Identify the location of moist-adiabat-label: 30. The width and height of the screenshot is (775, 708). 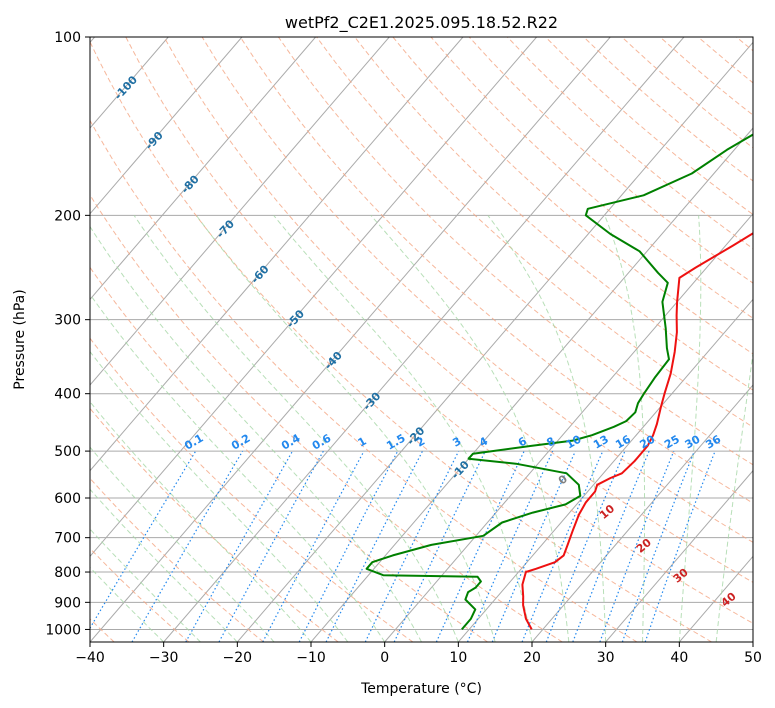
(681, 576).